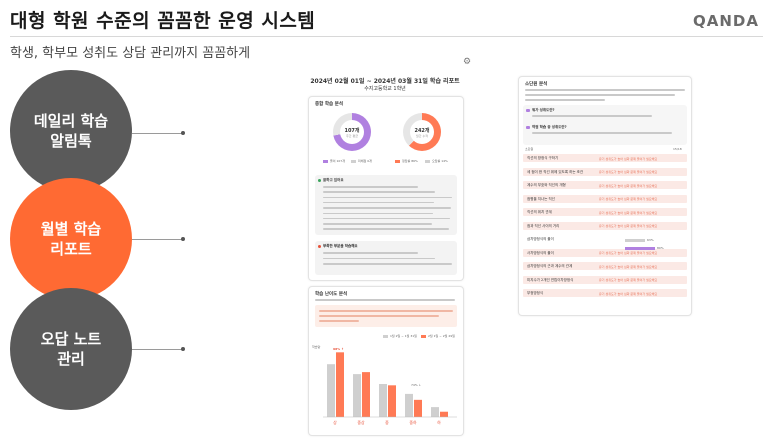  I want to click on difficulty-desc-line, so click(385, 300).